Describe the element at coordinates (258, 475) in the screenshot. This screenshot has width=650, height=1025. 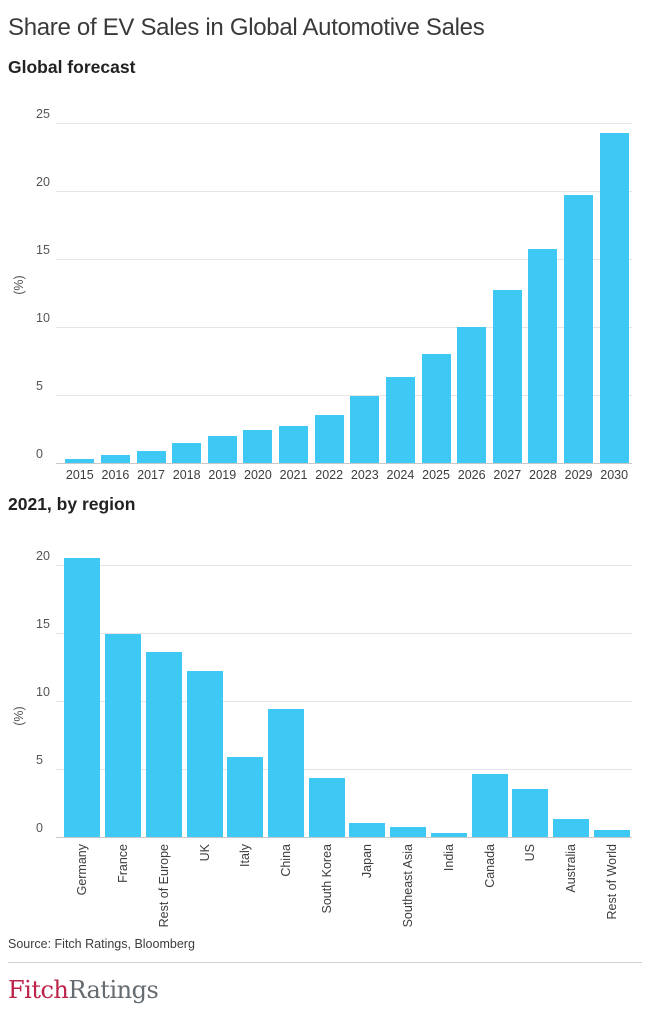
I see `x-label-2020: 2020` at that location.